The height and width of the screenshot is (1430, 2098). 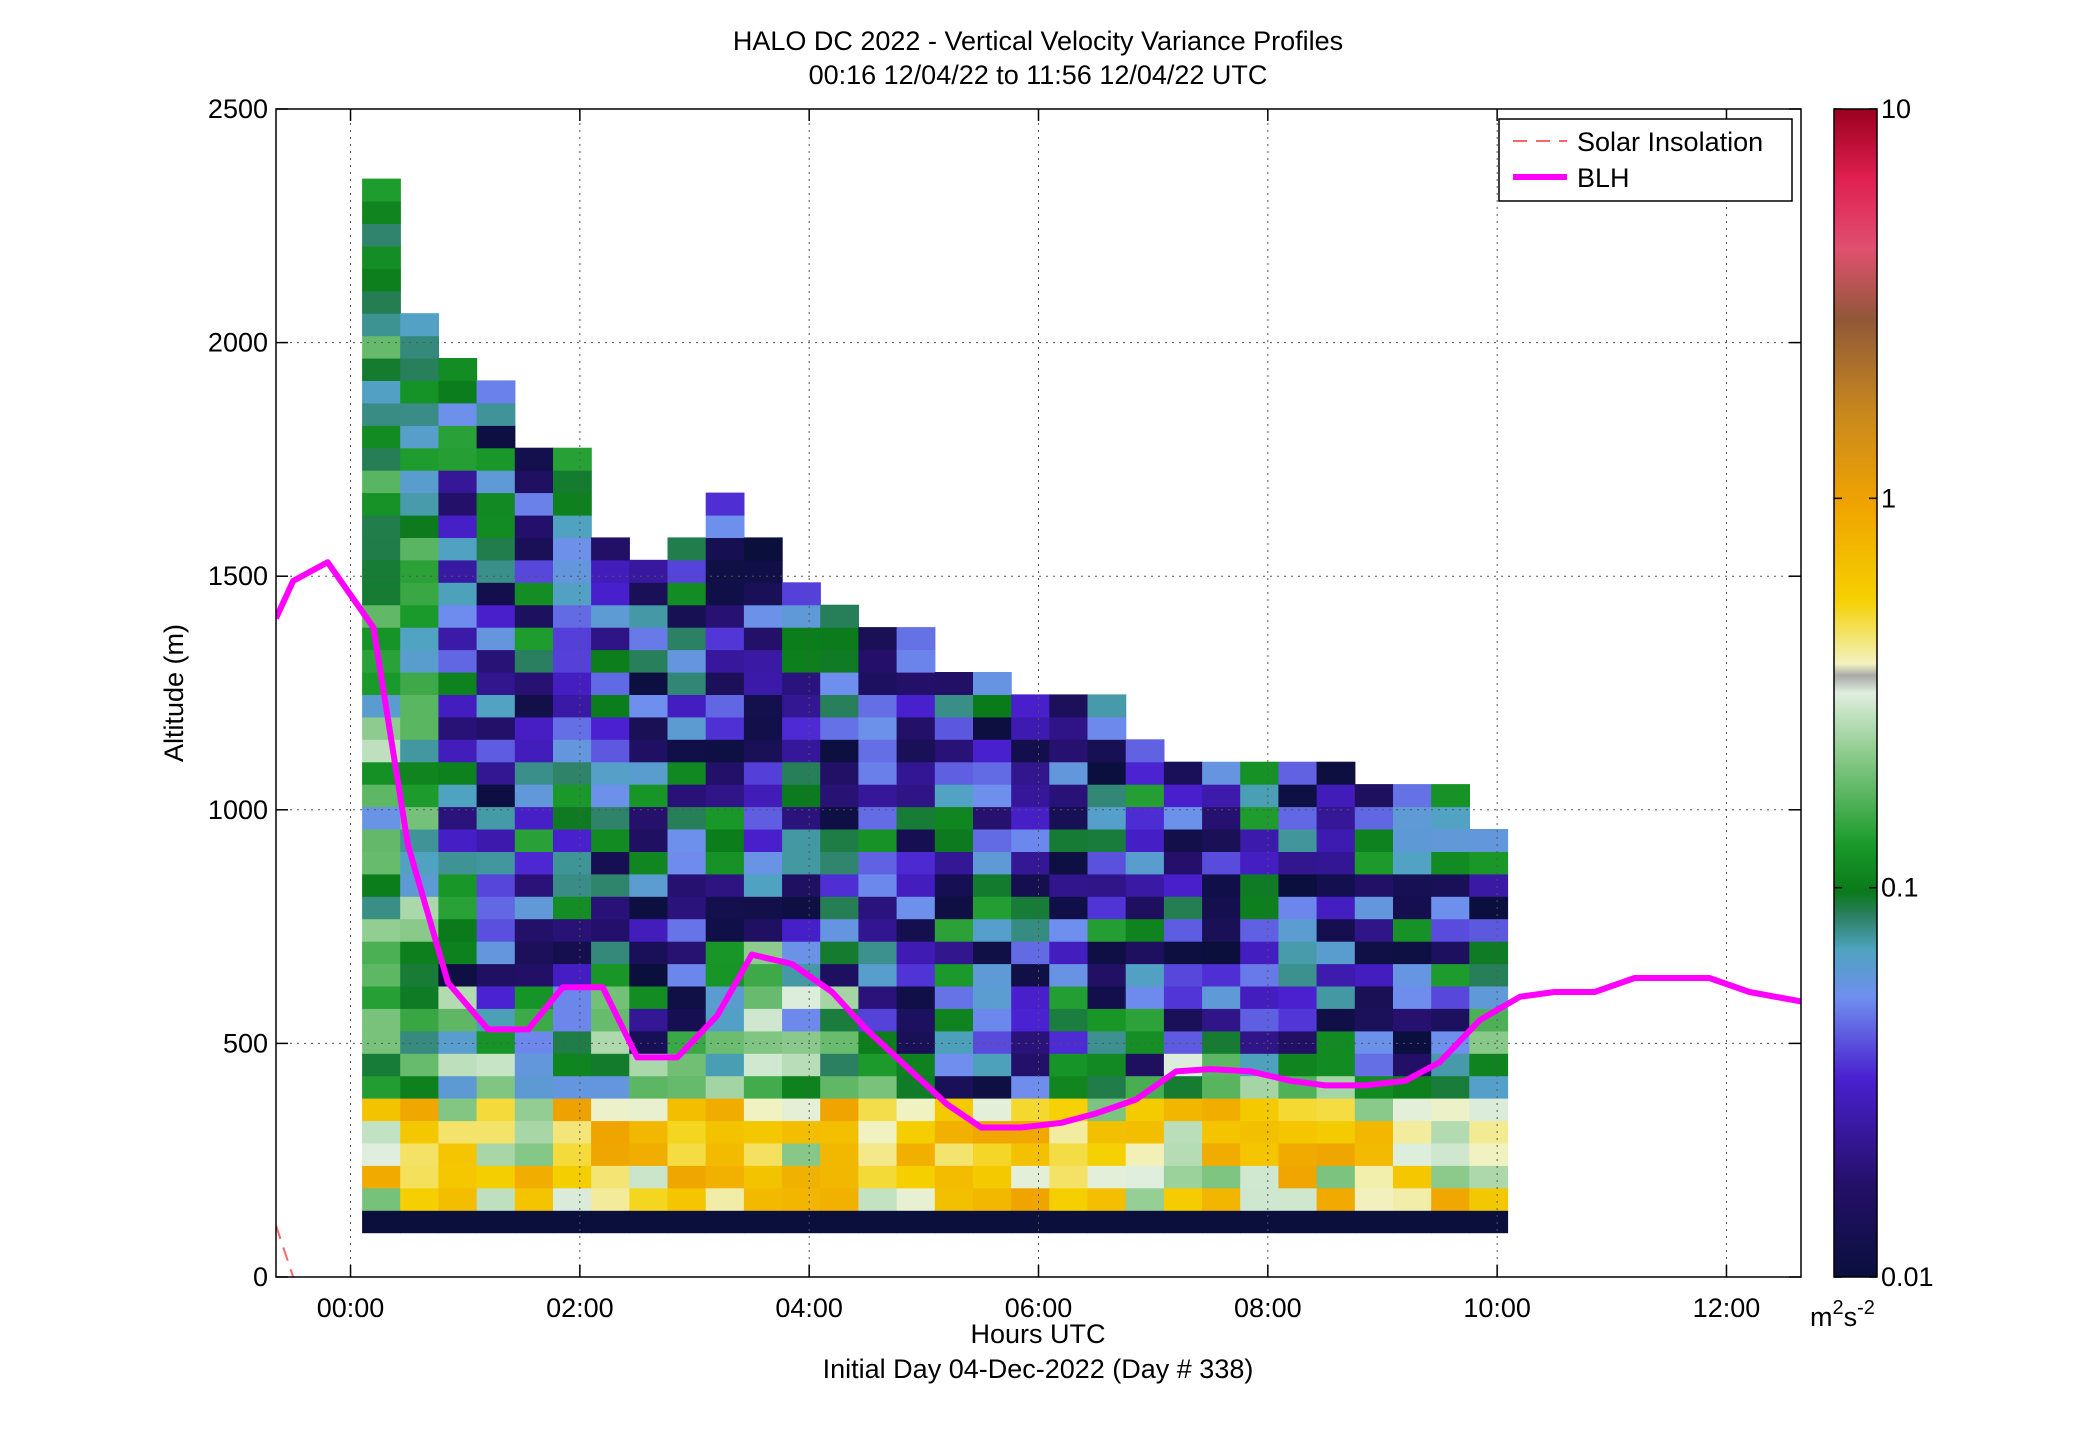 What do you see at coordinates (1821, 1317) in the screenshot?
I see `colorbar-unit-base: m` at bounding box center [1821, 1317].